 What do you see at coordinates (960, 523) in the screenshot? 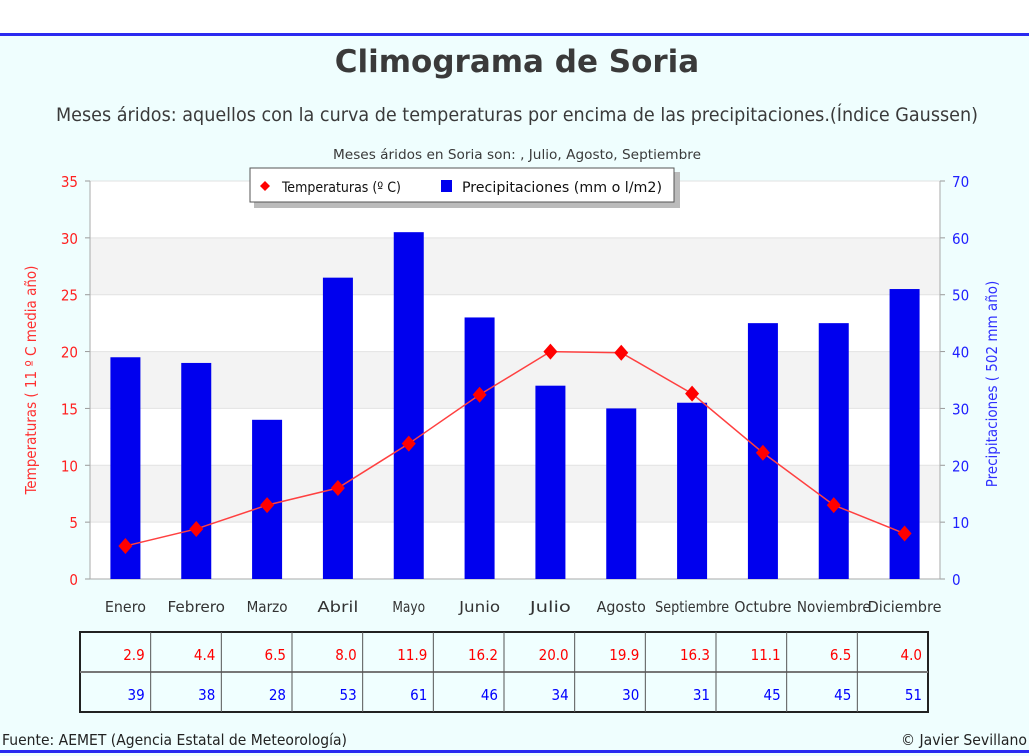
I see `right-tick-label: 10` at bounding box center [960, 523].